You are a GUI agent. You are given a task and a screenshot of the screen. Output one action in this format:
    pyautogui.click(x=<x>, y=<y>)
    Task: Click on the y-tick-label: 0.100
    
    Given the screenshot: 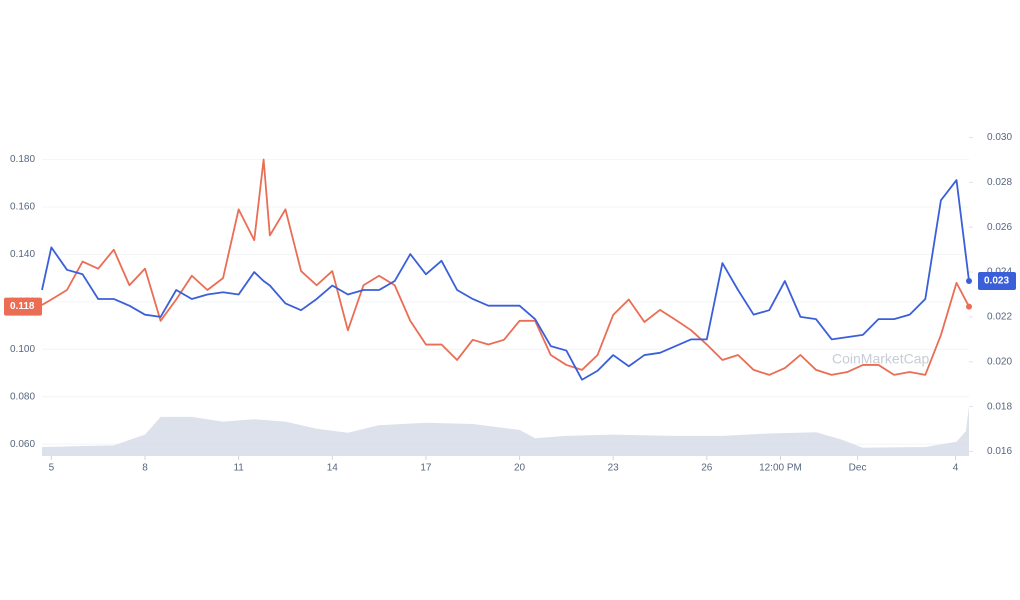 What is the action you would take?
    pyautogui.click(x=22, y=349)
    